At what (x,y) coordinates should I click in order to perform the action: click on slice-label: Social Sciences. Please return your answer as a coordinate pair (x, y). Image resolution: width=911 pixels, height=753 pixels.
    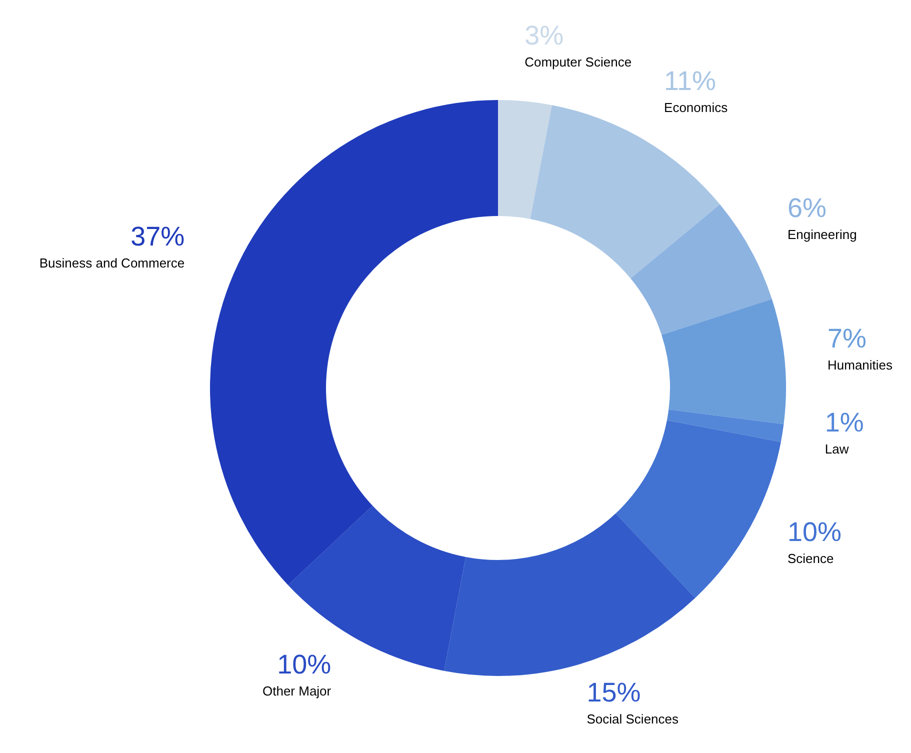
    Looking at the image, I should click on (633, 719).